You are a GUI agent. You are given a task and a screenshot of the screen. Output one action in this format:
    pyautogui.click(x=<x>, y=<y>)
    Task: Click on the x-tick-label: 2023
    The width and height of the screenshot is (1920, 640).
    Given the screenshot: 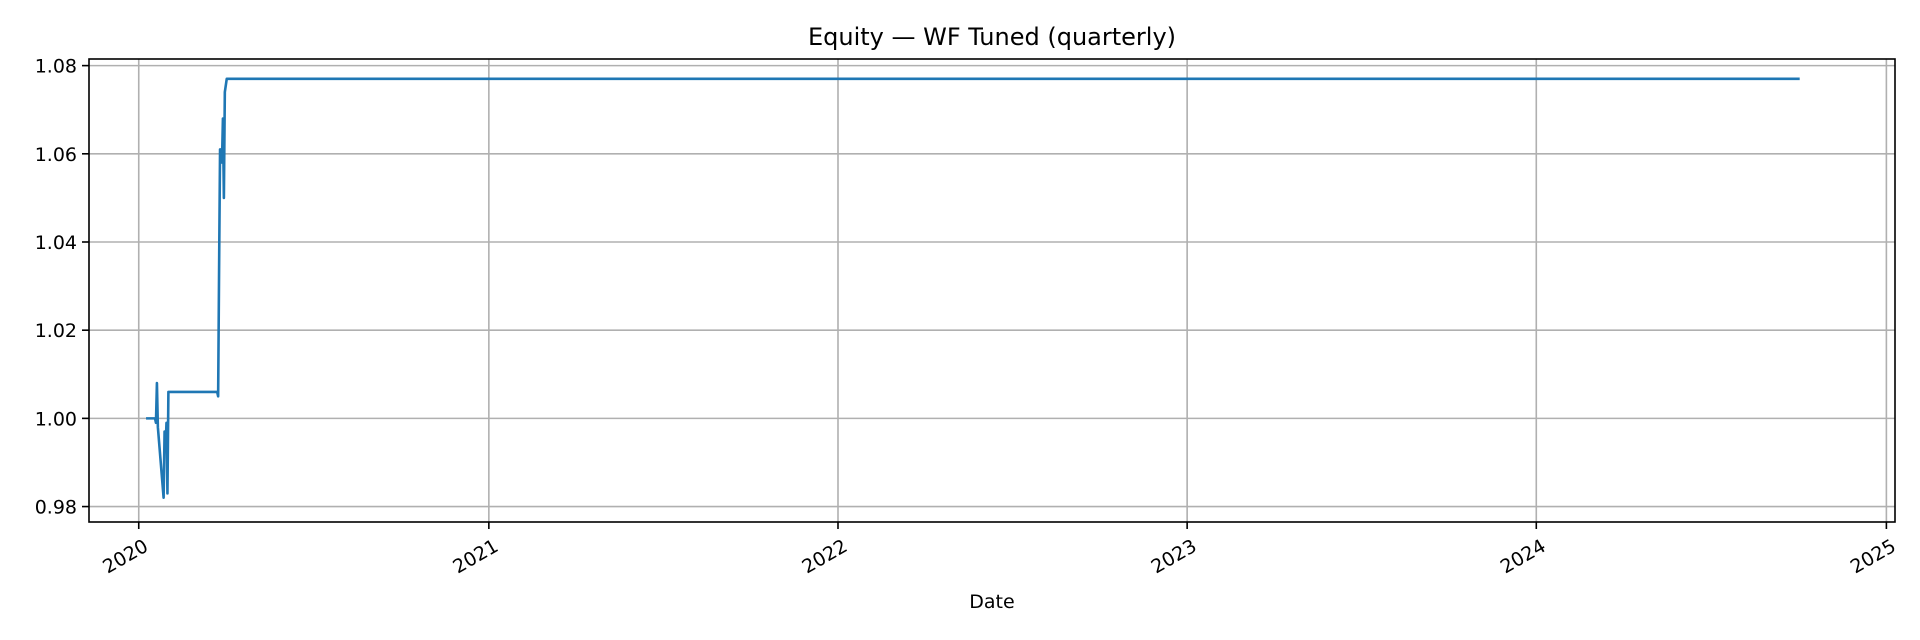 What is the action you would take?
    pyautogui.click(x=1174, y=556)
    